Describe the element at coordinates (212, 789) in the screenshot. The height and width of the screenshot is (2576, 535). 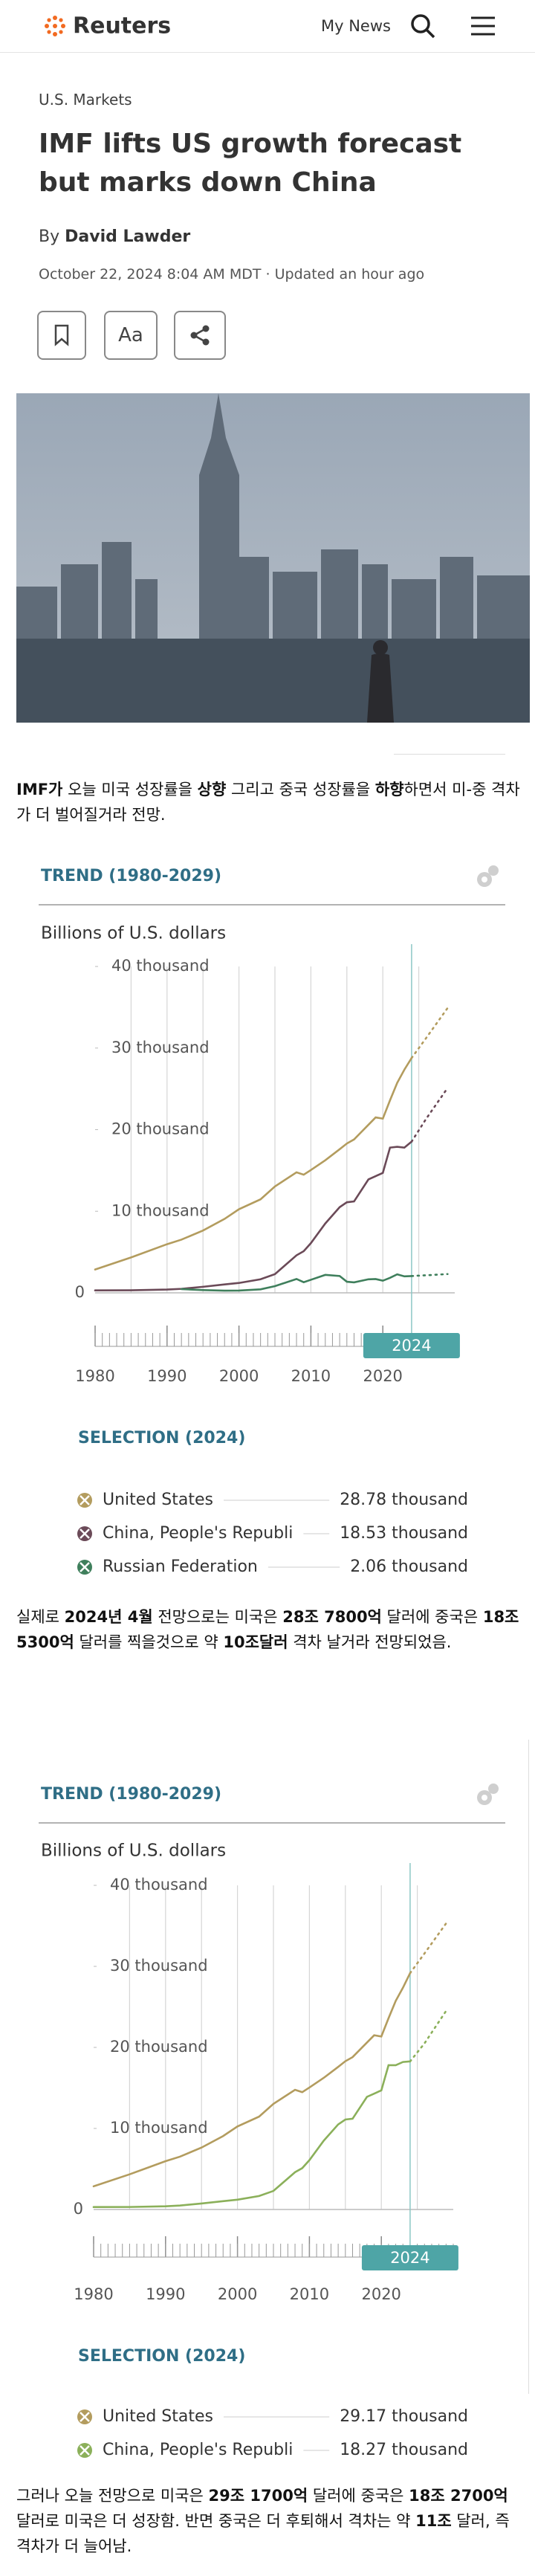
I see `paragraph-text: 상향` at that location.